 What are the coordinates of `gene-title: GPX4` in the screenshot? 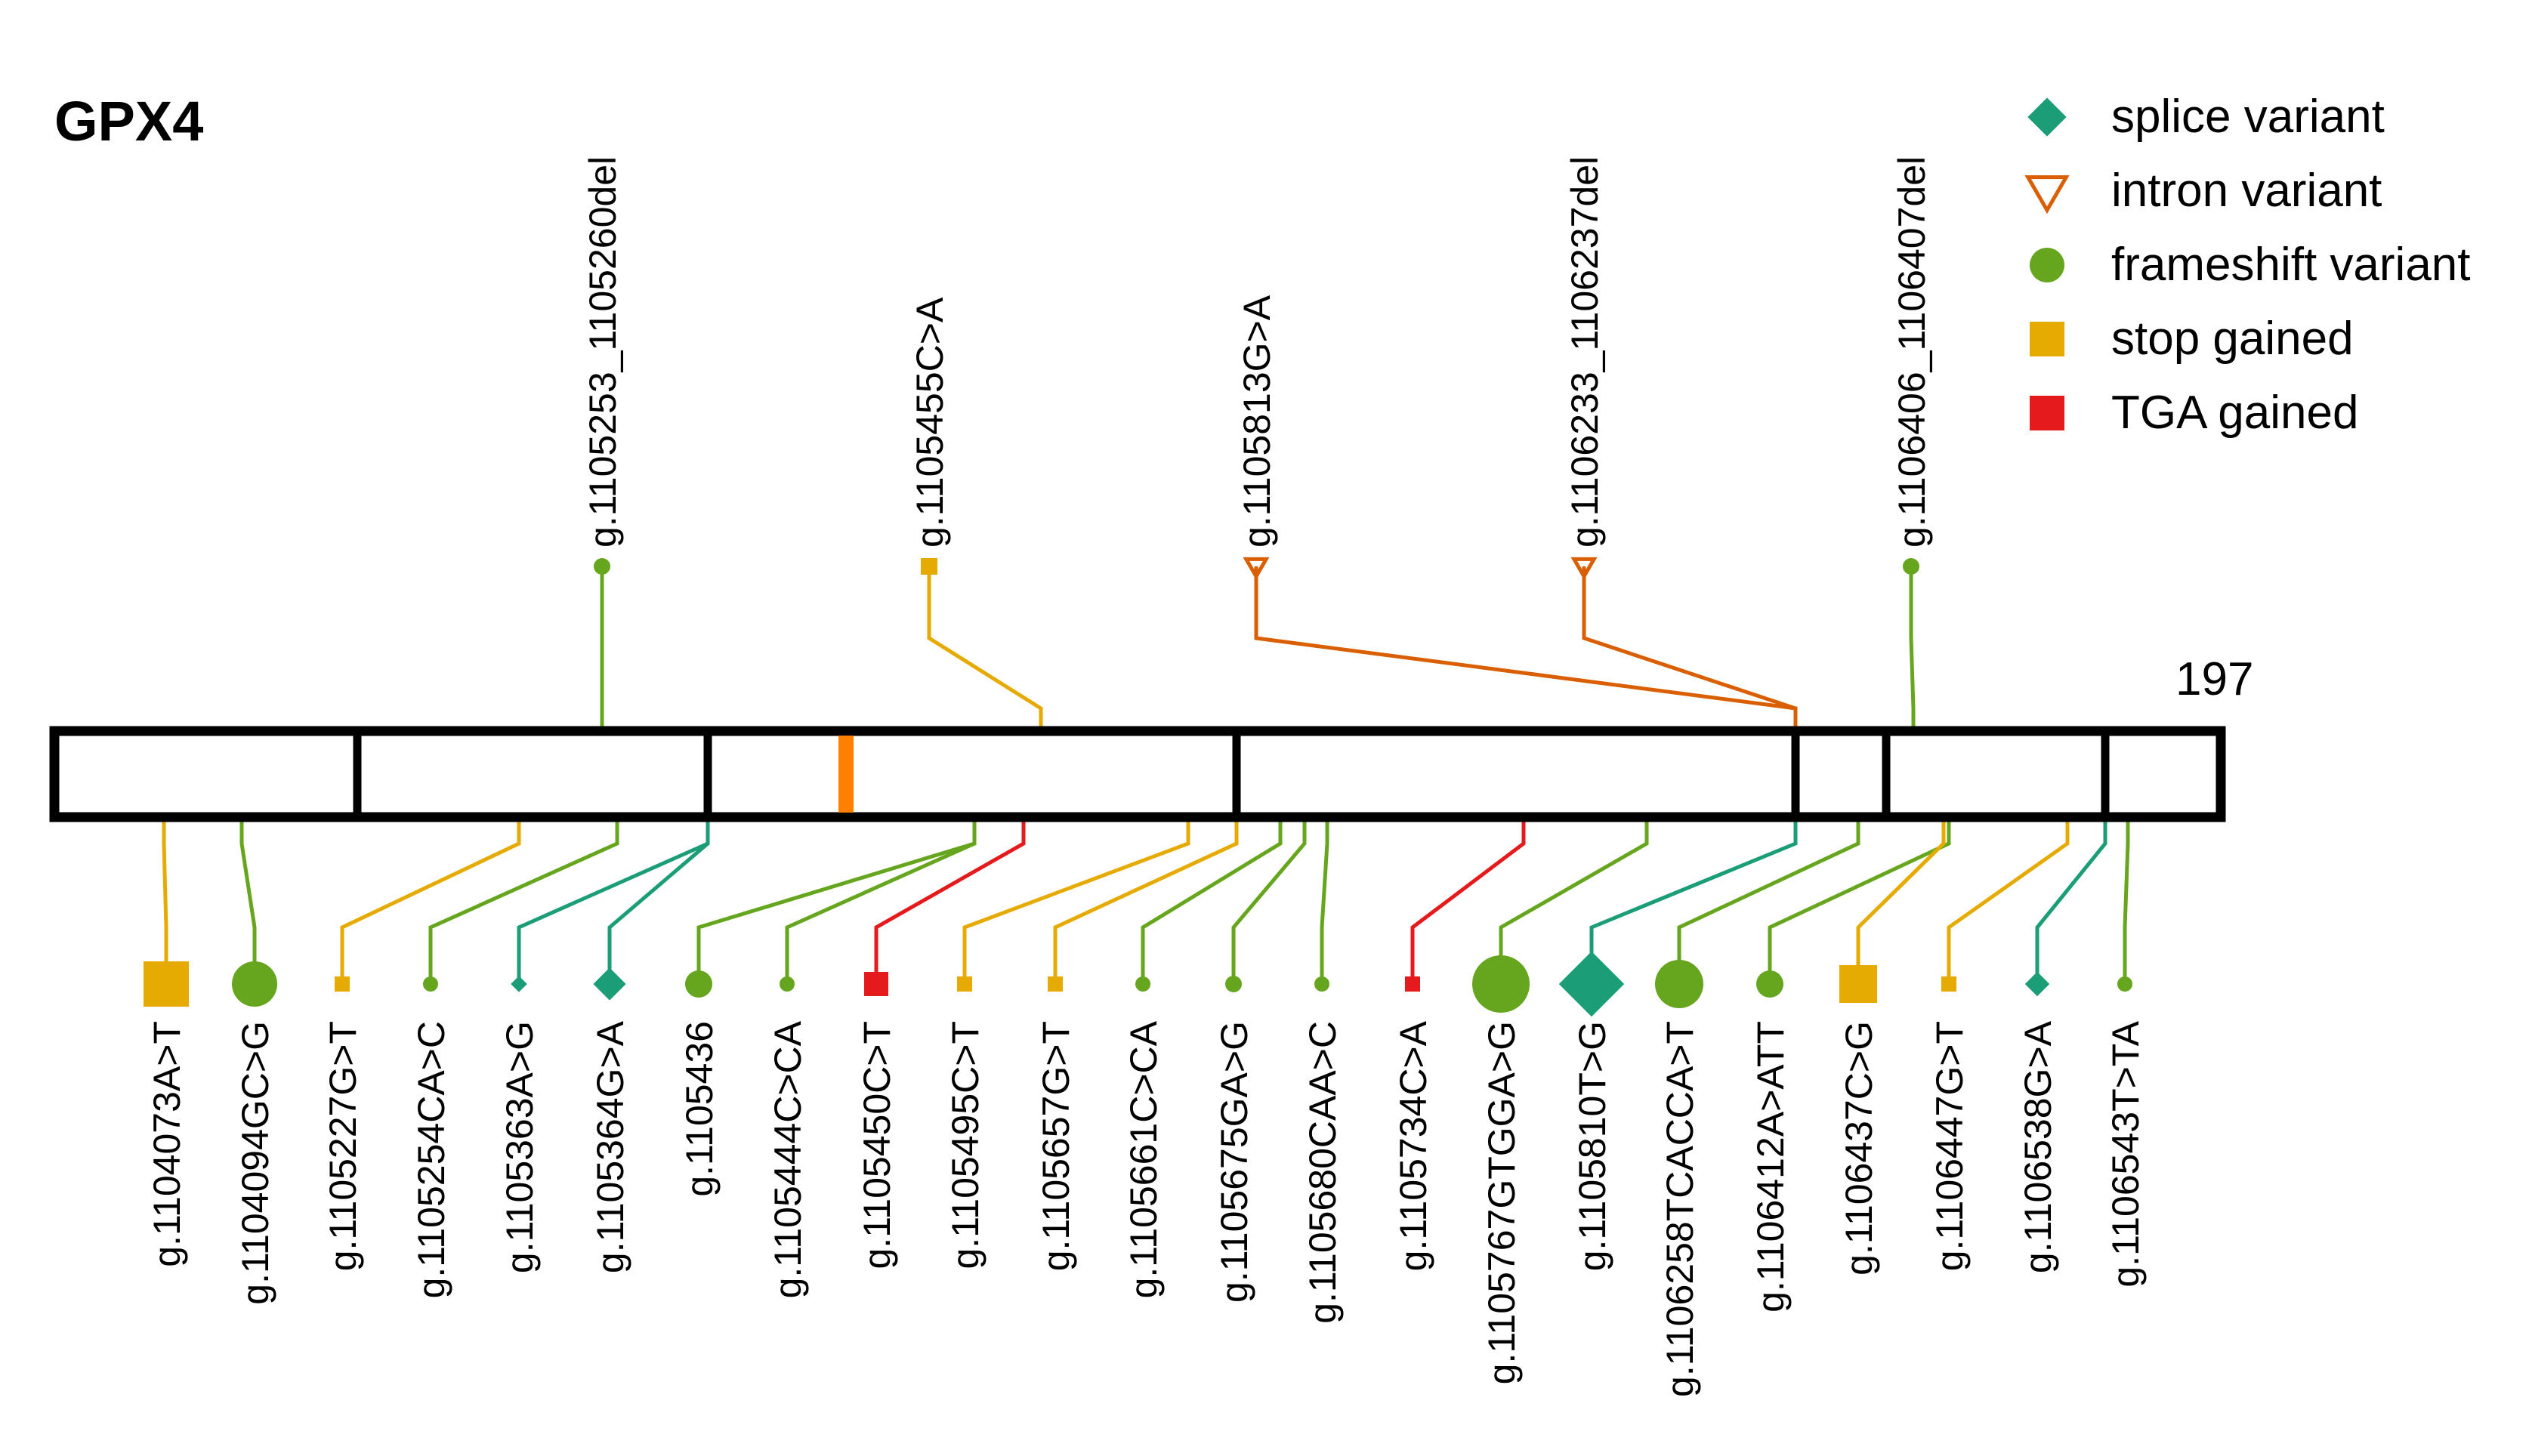 It's located at (128, 121).